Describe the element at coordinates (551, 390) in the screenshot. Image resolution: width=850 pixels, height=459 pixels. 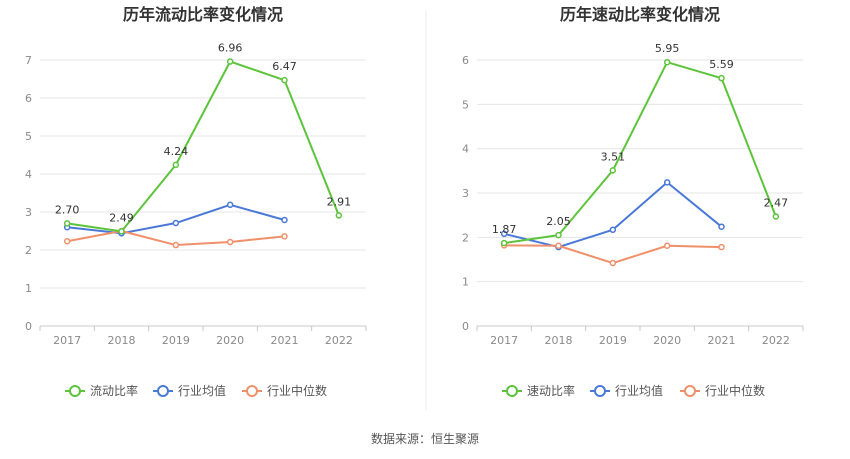
I see `legend-label: 速动比率` at that location.